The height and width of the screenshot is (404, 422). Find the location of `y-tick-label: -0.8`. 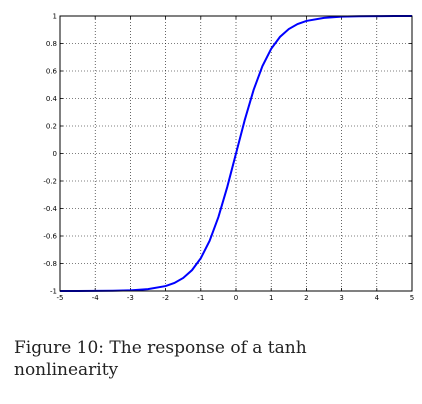

y-tick-label: -0.8 is located at coordinates (50, 264).